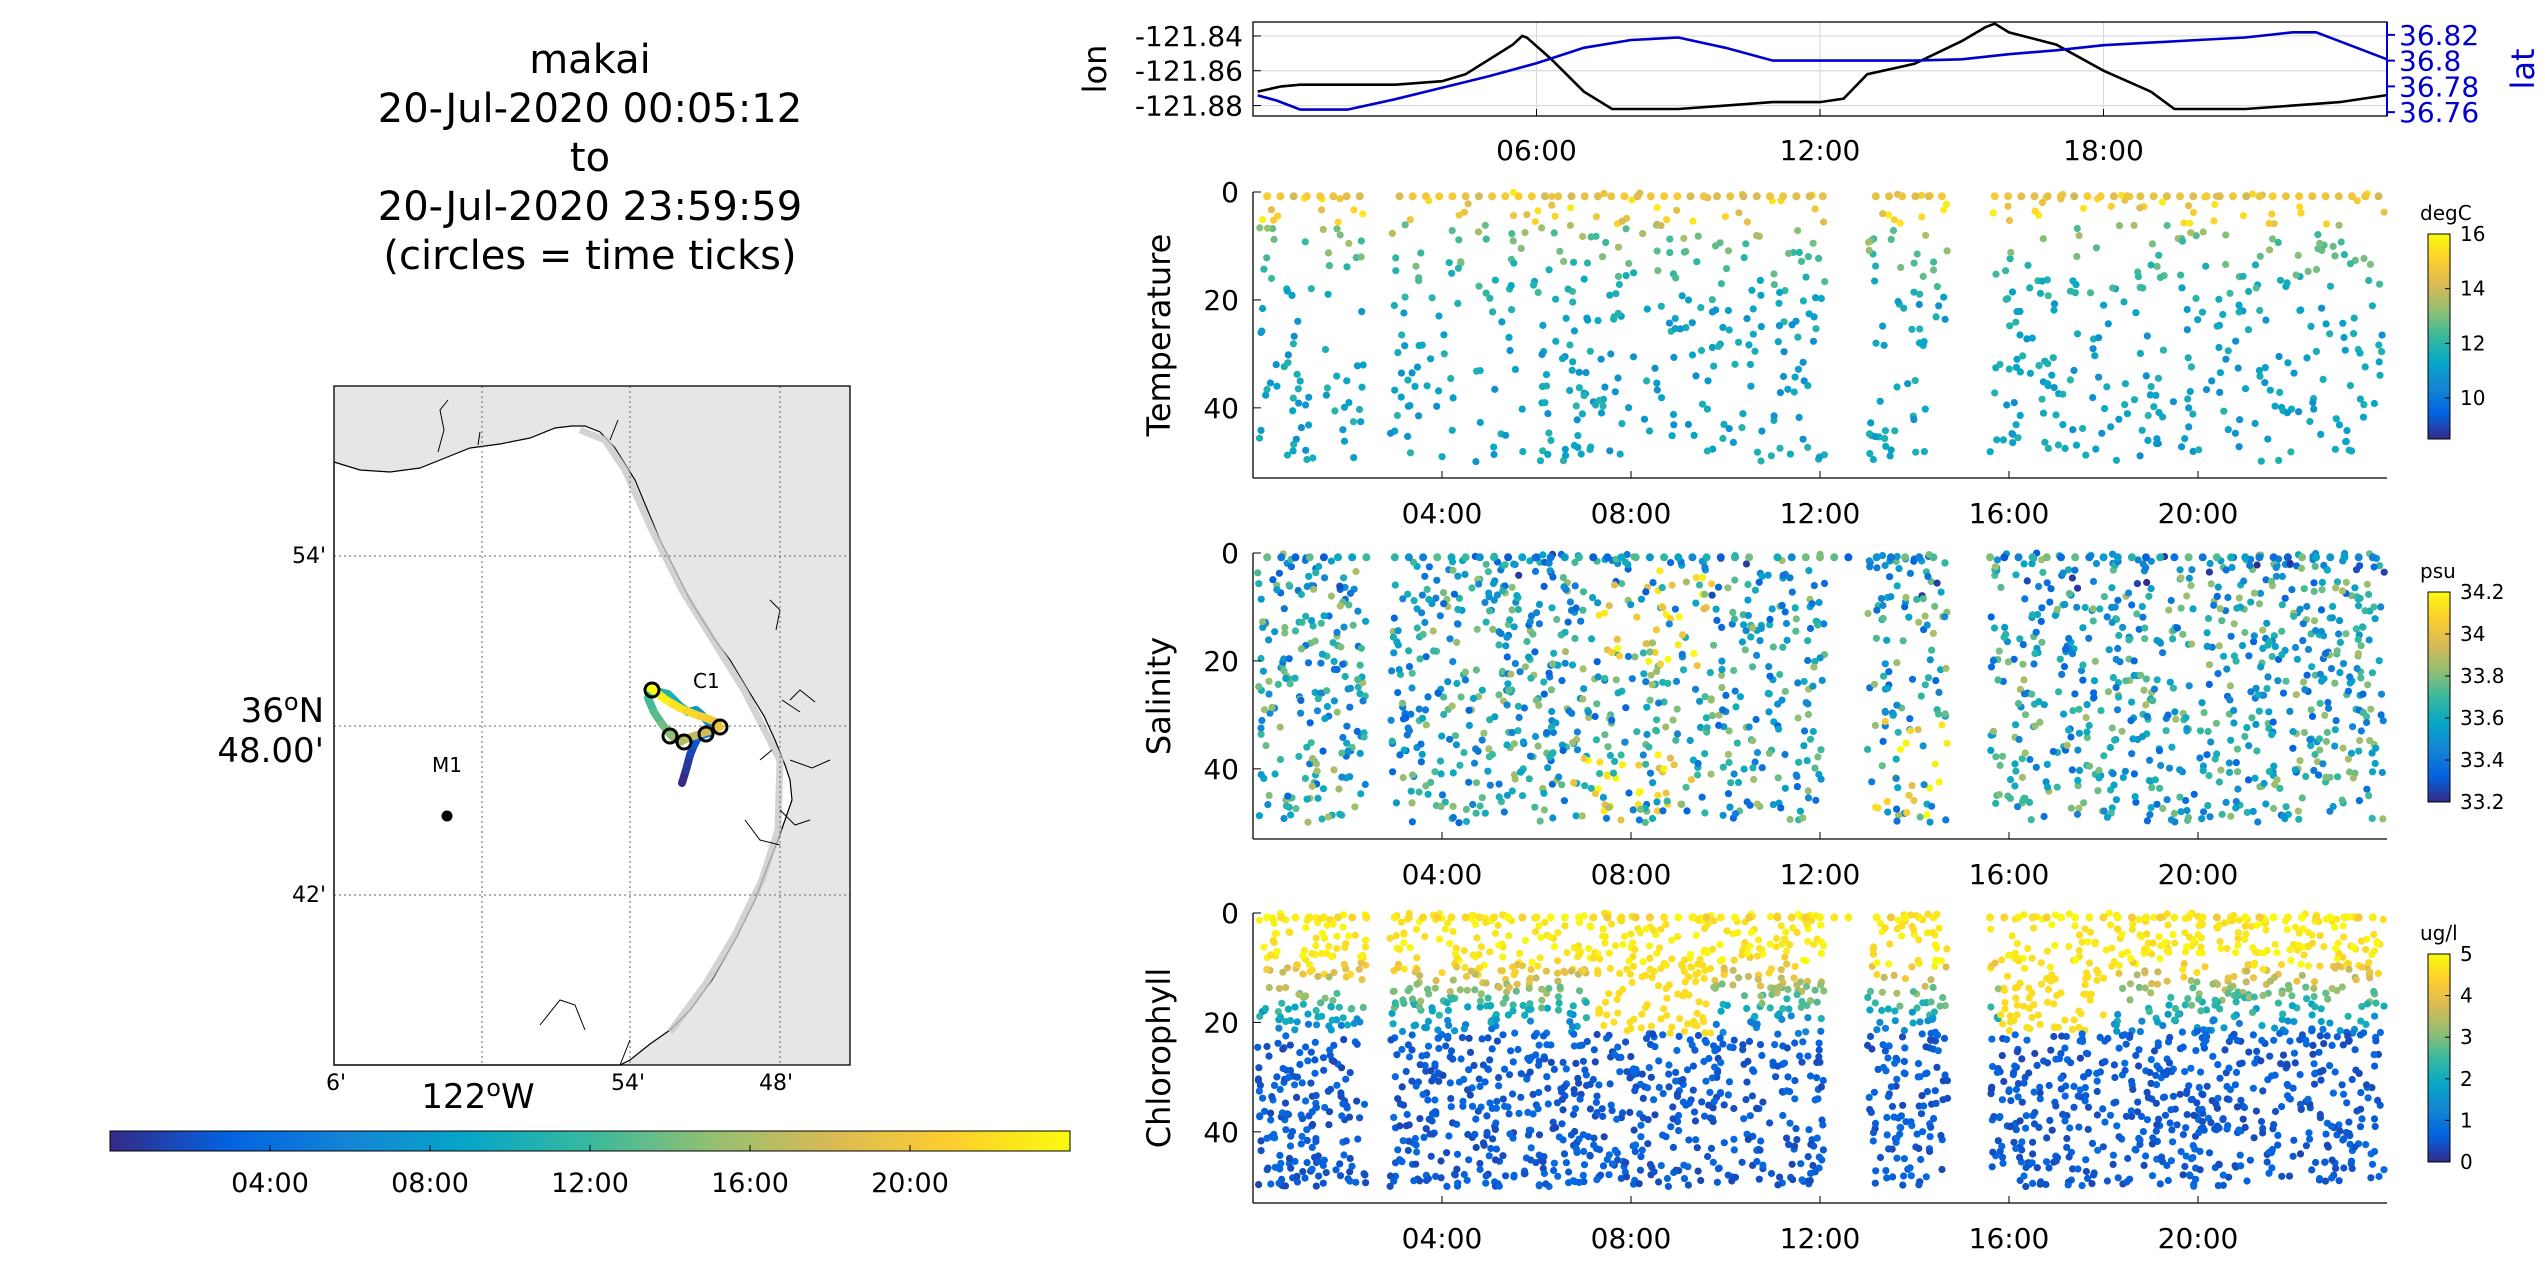  I want to click on temperature-x-tick-label: 08:00, so click(1631, 513).